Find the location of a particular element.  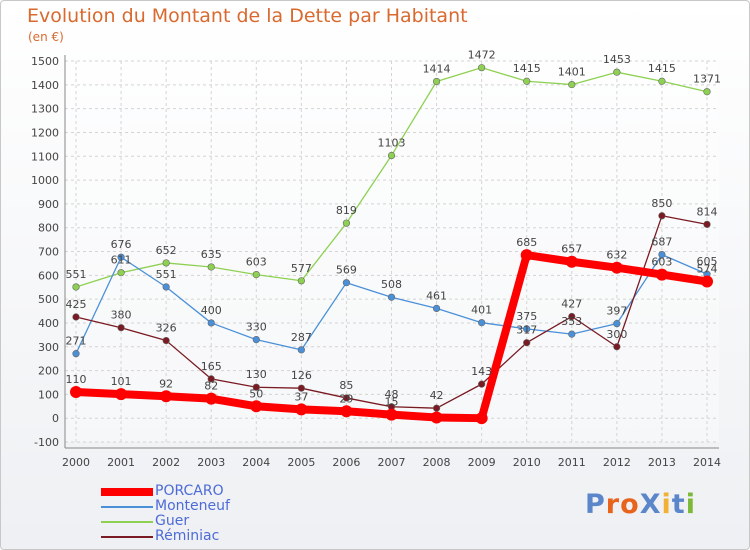

y-tick-label: 600 is located at coordinates (48, 275).